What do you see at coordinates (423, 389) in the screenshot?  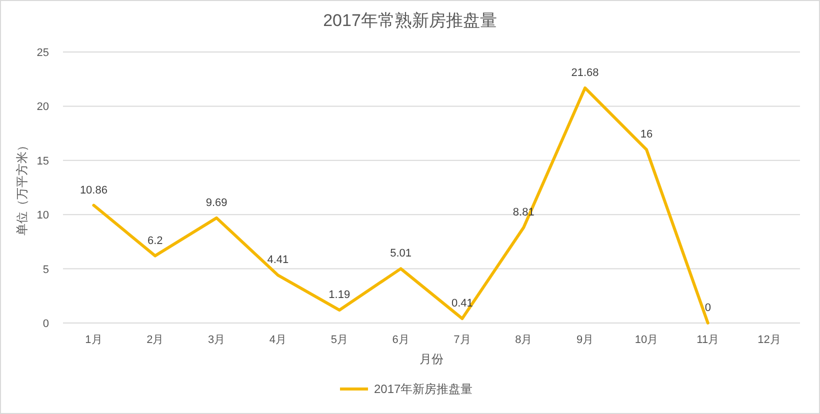 I see `legend-label: 2017年新房推盘量` at bounding box center [423, 389].